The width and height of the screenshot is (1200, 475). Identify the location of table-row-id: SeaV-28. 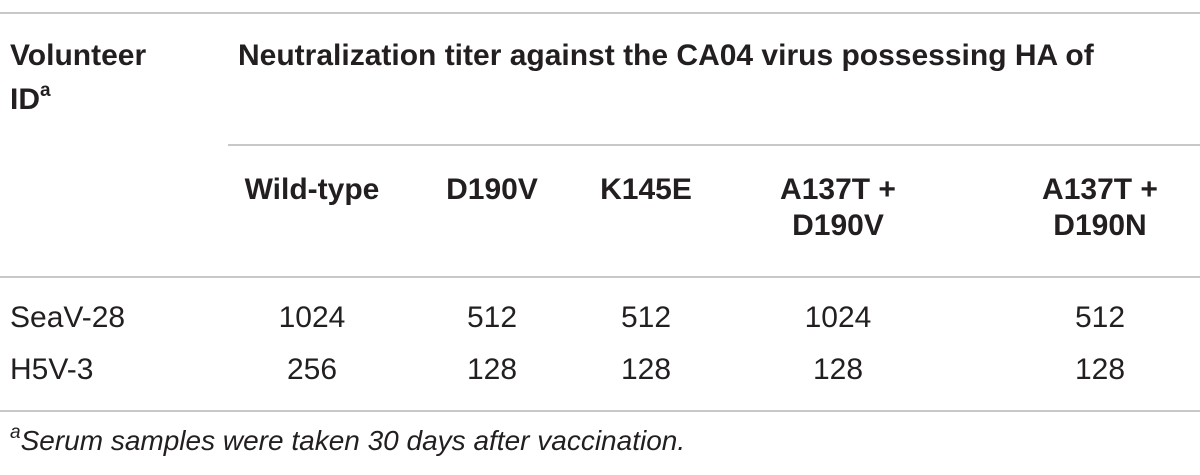
(68, 317).